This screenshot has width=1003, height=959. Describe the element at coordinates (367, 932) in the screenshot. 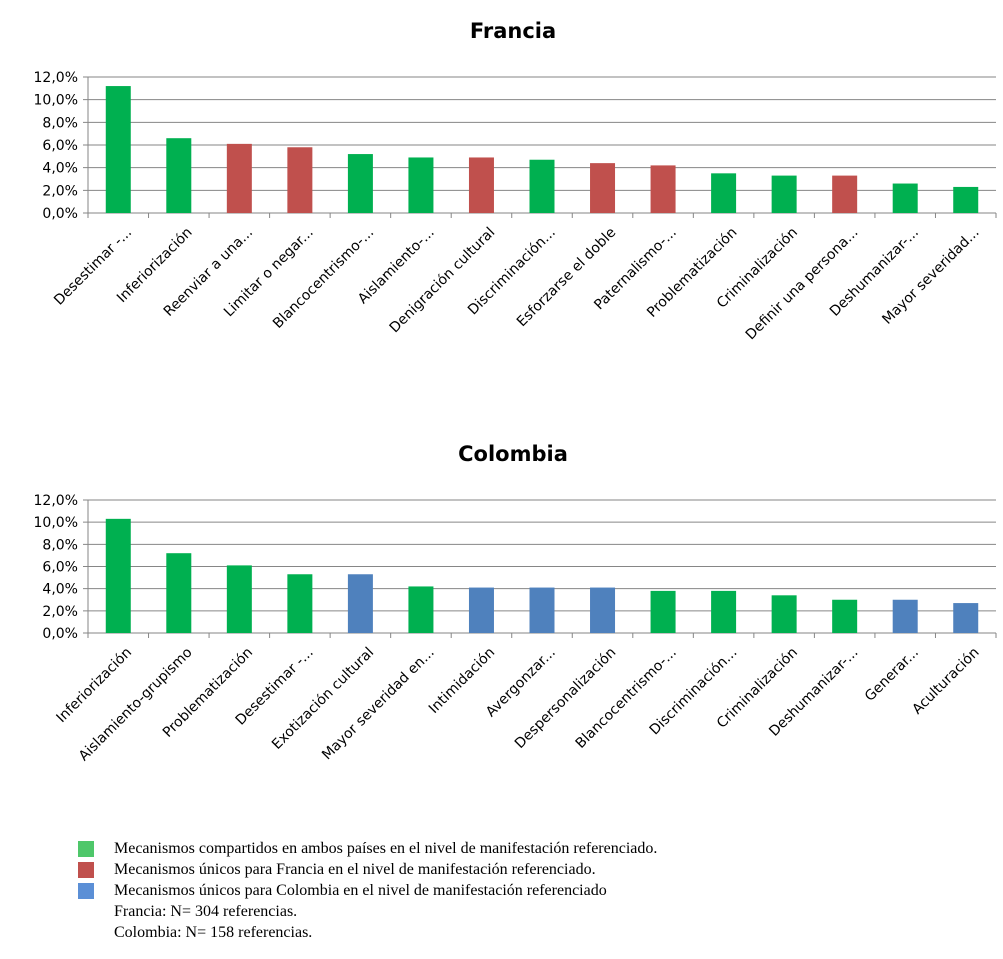

I see `note-colombia: Colombia: N= 158 referencias.` at that location.